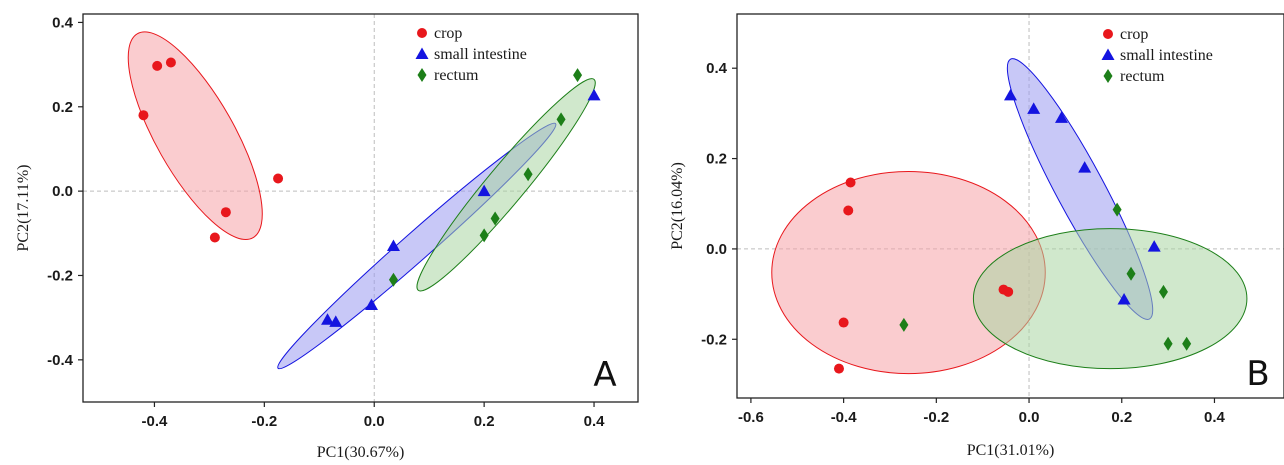  What do you see at coordinates (60, 360) in the screenshot?
I see `y-tick-label: -0.4` at bounding box center [60, 360].